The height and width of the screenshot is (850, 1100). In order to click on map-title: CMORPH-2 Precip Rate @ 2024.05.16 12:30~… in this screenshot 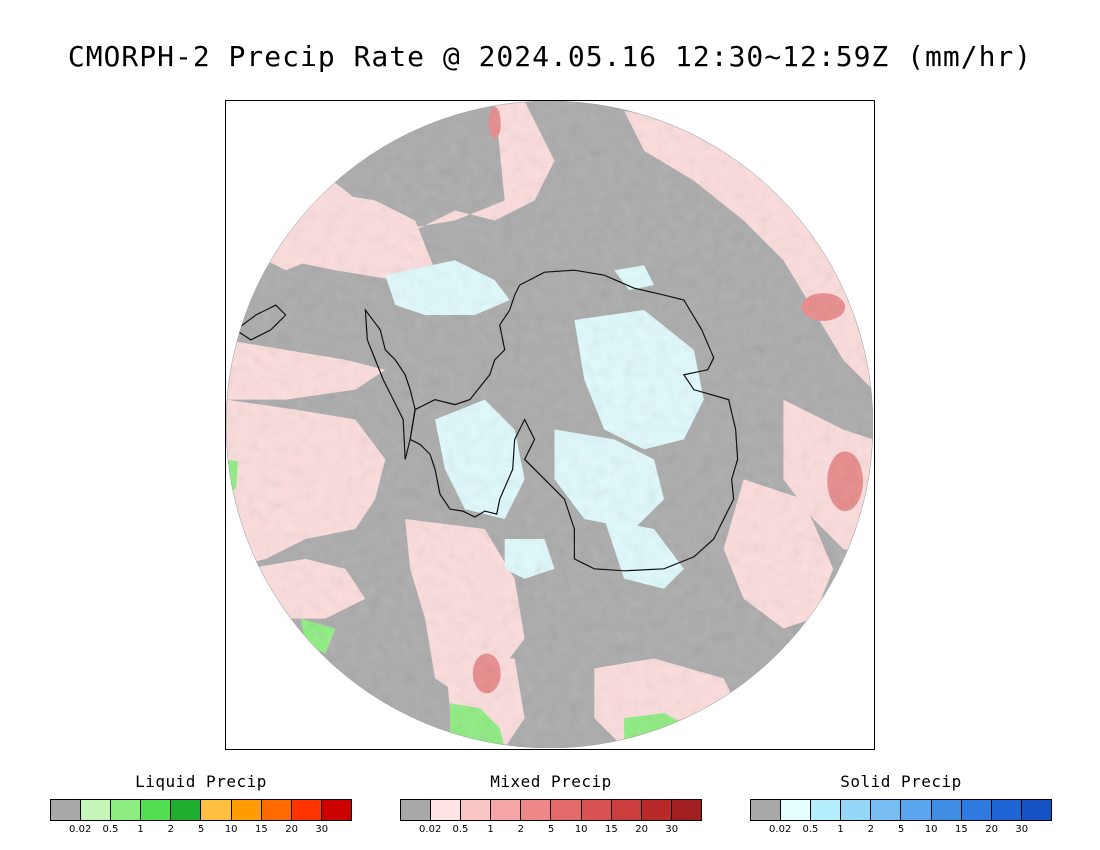, I will do `click(550, 56)`.